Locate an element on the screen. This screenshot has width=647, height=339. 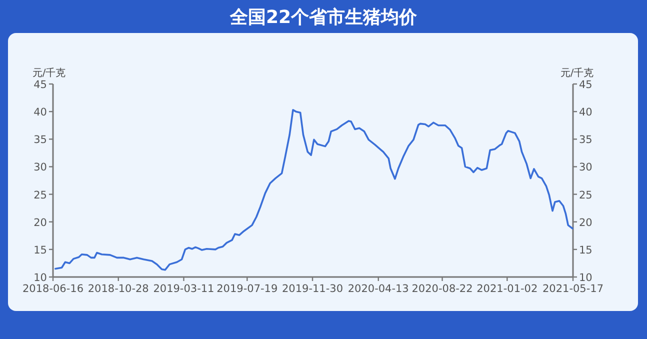
x-tick-label: 2021-01-02 is located at coordinates (507, 289).